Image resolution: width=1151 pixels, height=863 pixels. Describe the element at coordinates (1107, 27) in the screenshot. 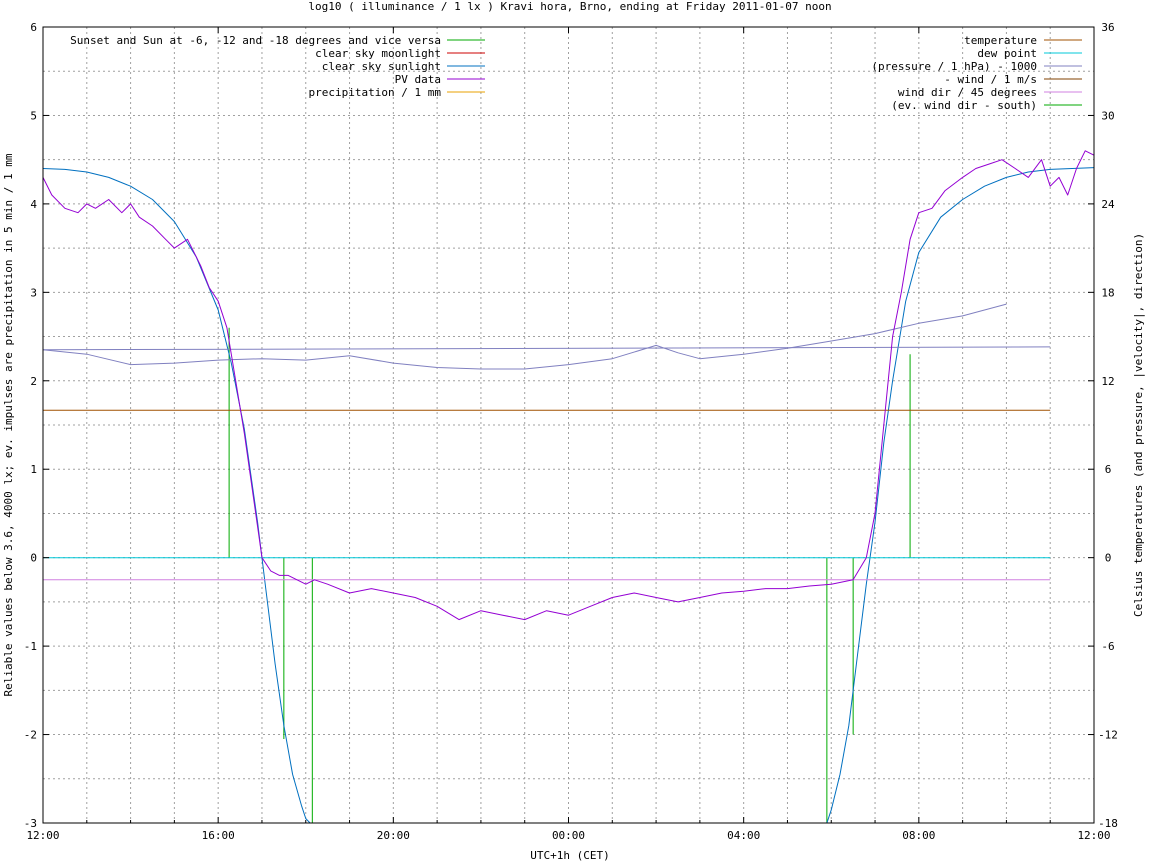

I see `y2-tick-label: 36` at that location.